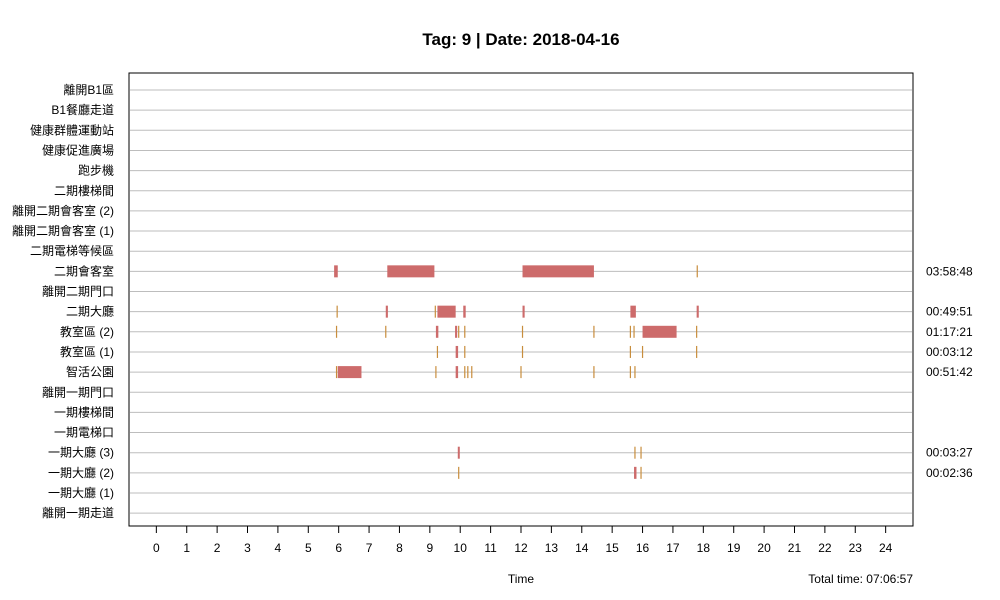 This screenshot has height=600, width=1000. I want to click on row: B1餐廳走道, so click(481, 109).